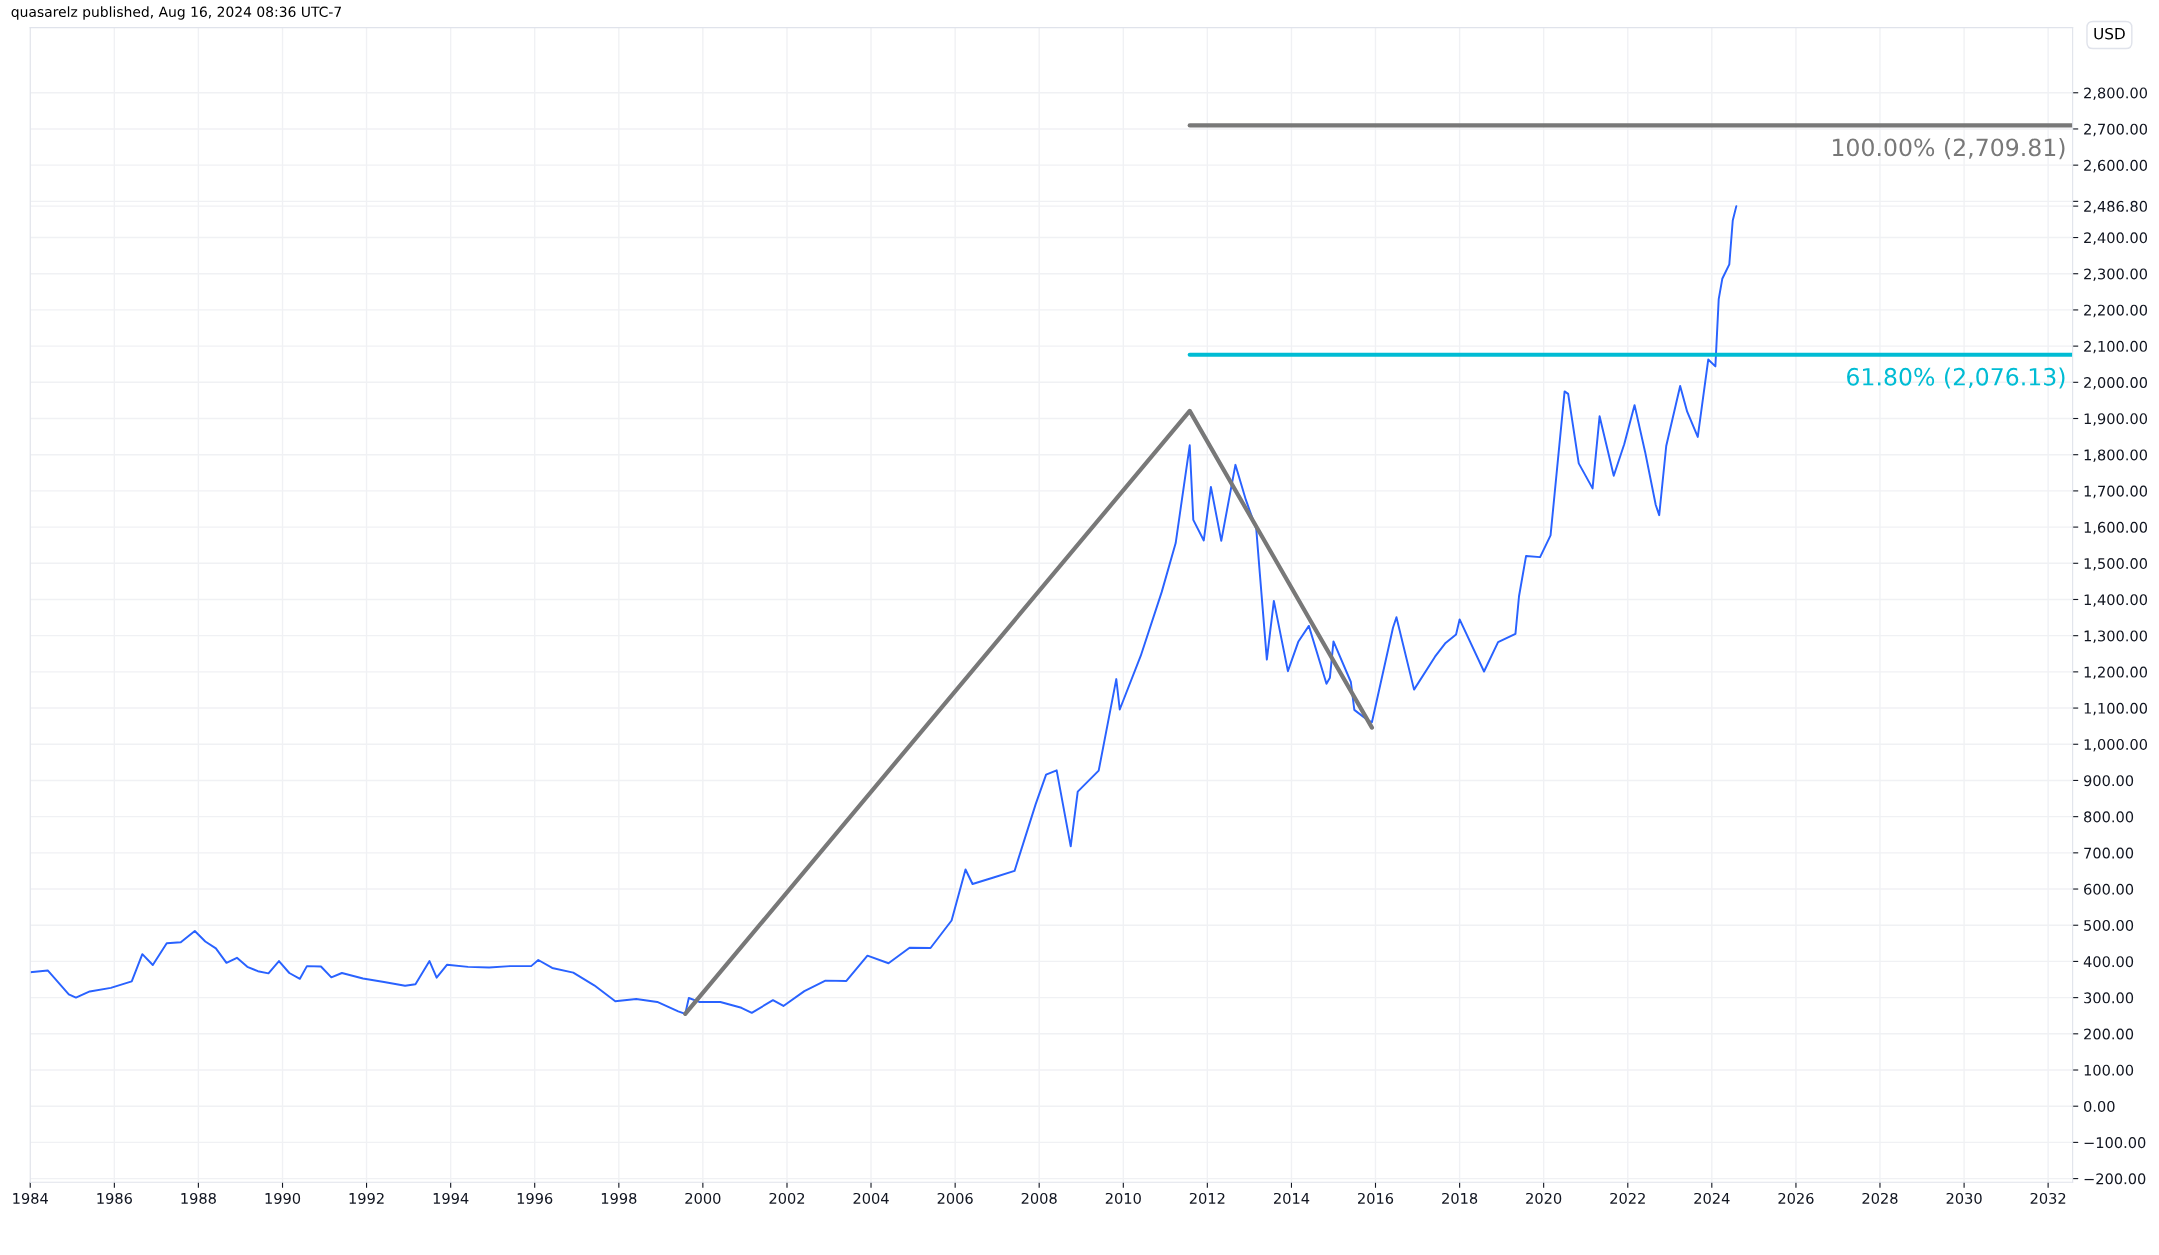 The width and height of the screenshot is (2159, 1255). I want to click on x-tick-label: 2006, so click(955, 1198).